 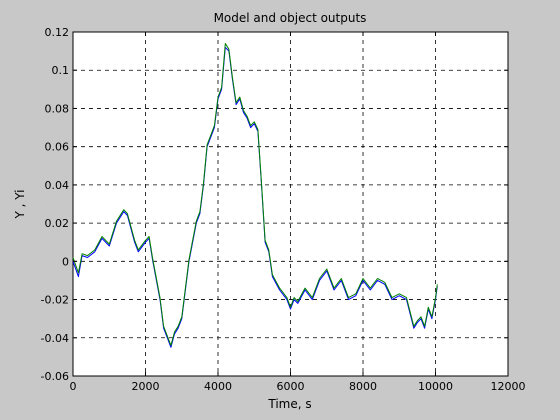 I want to click on chart-title: Model and object outputs, so click(x=290, y=18).